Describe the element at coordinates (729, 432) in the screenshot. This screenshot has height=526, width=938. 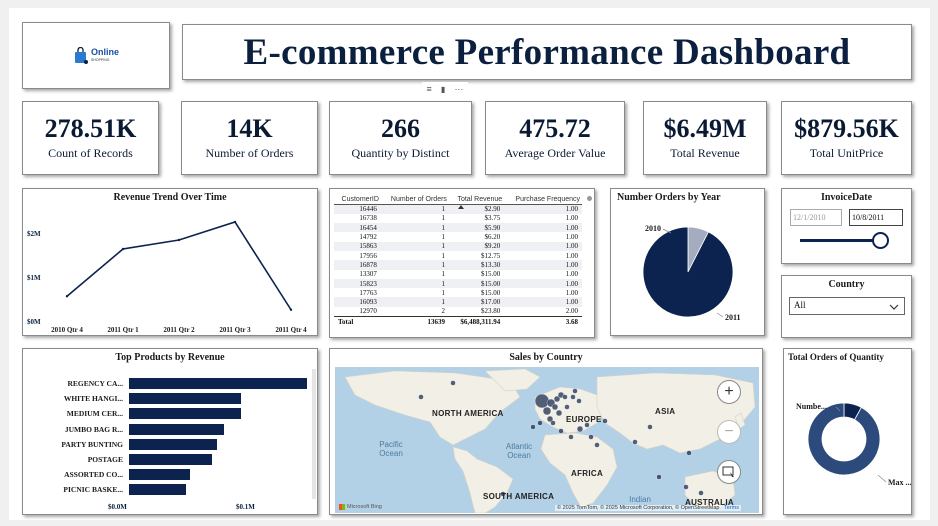
I see `zoom-out-button: −` at that location.